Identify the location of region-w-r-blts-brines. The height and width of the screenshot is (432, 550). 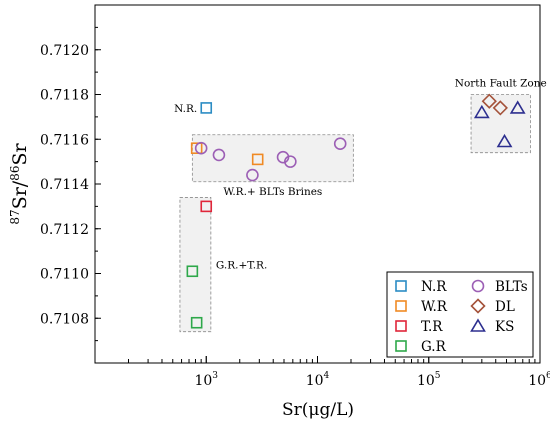
(272, 158).